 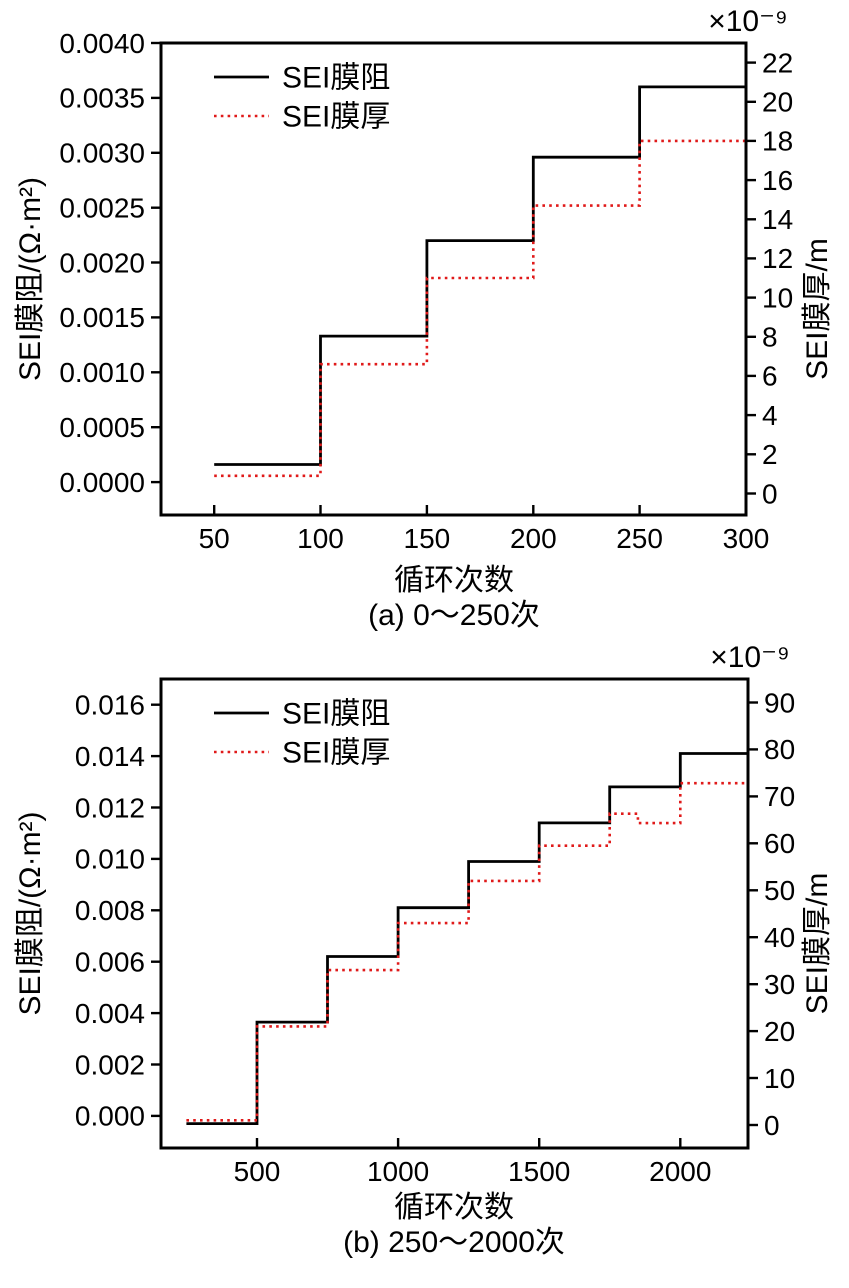 I want to click on x-tick-label: 1500, so click(x=539, y=1171).